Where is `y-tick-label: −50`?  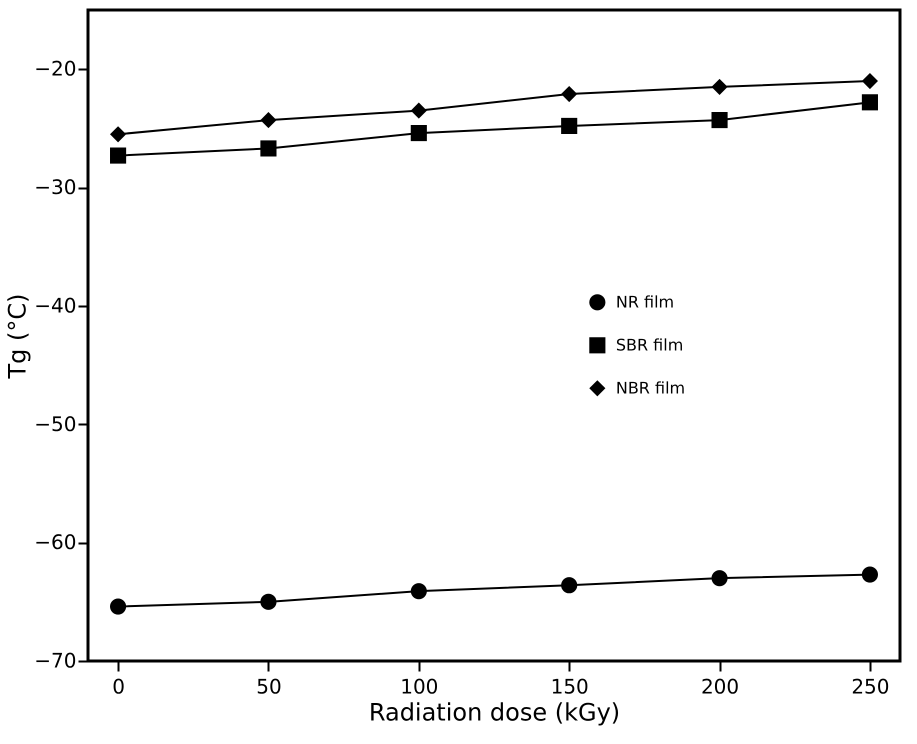
y-tick-label: −50 is located at coordinates (55, 424).